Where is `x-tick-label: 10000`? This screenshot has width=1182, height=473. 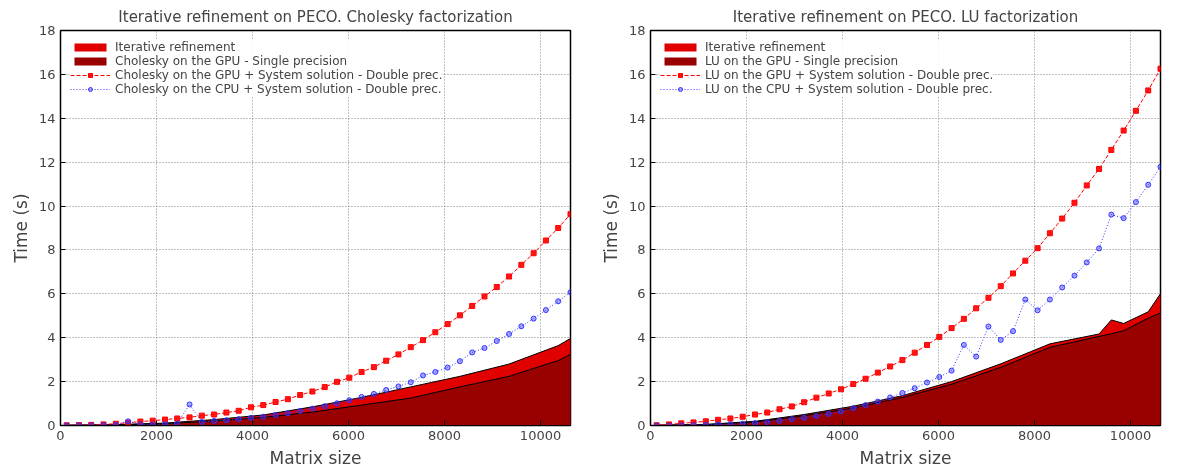 x-tick-label: 10000 is located at coordinates (1130, 435).